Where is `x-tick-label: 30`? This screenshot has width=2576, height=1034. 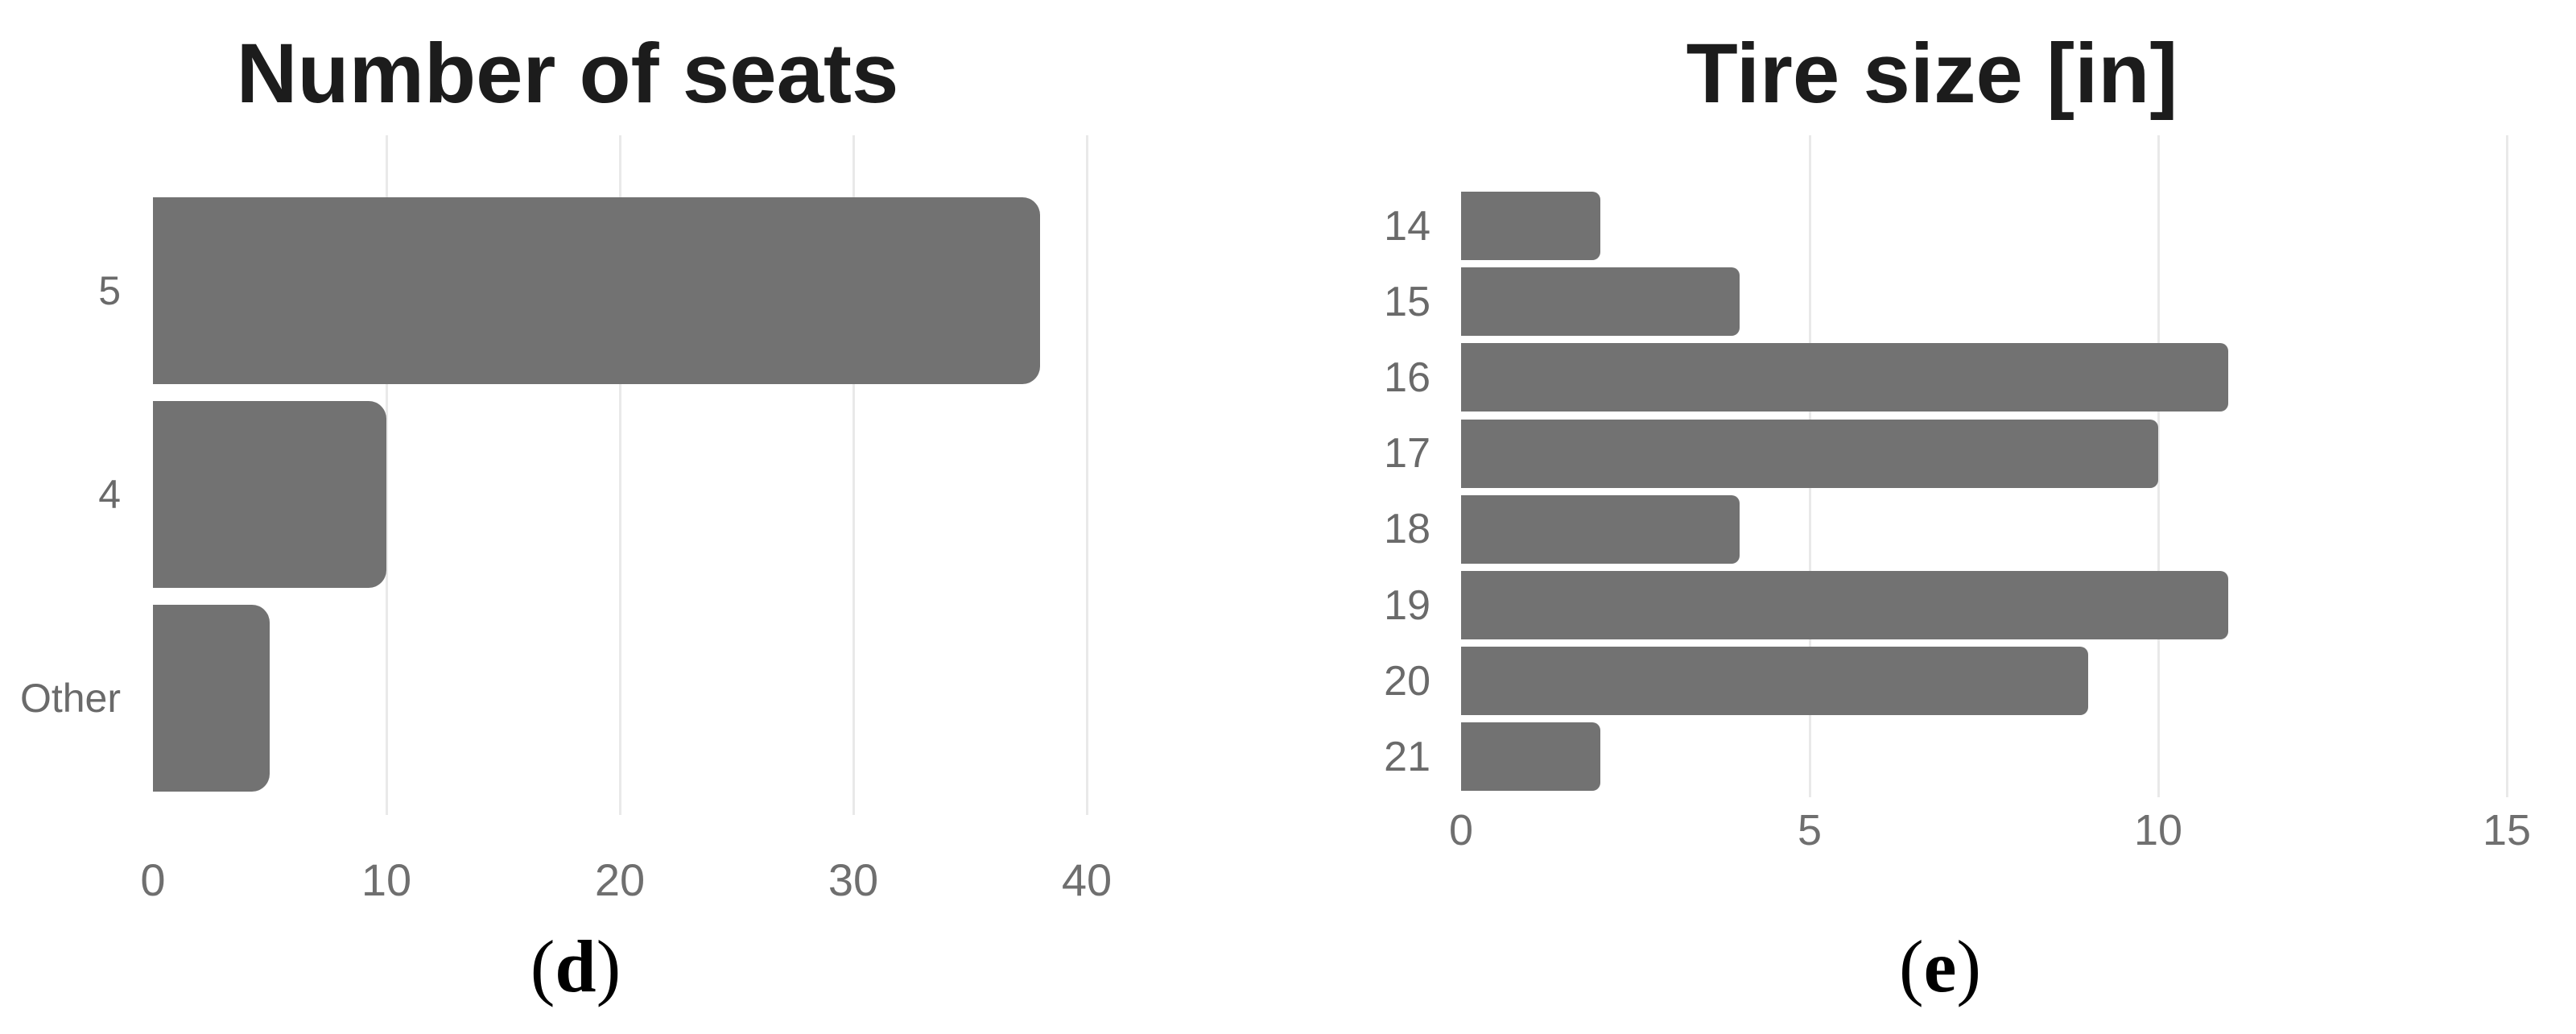
x-tick-label: 30 is located at coordinates (853, 880).